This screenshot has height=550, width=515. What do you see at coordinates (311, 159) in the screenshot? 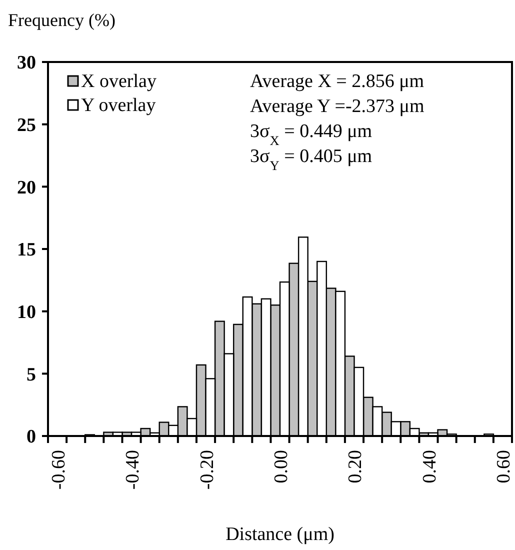
I see `annotation: 3σ$_{Y}$ = 0.405 μm` at bounding box center [311, 159].